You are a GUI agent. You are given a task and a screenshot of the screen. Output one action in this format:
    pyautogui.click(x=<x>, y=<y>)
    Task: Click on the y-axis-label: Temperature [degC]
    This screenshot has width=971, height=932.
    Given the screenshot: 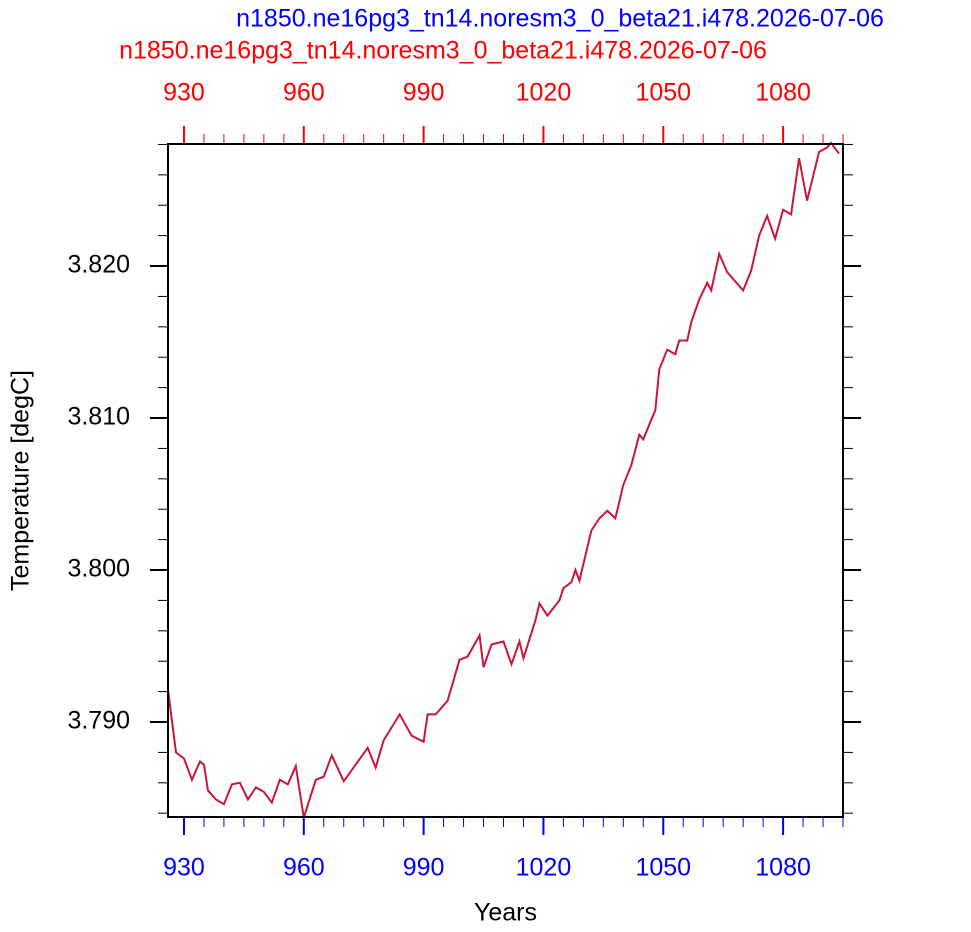 What is the action you would take?
    pyautogui.click(x=21, y=480)
    